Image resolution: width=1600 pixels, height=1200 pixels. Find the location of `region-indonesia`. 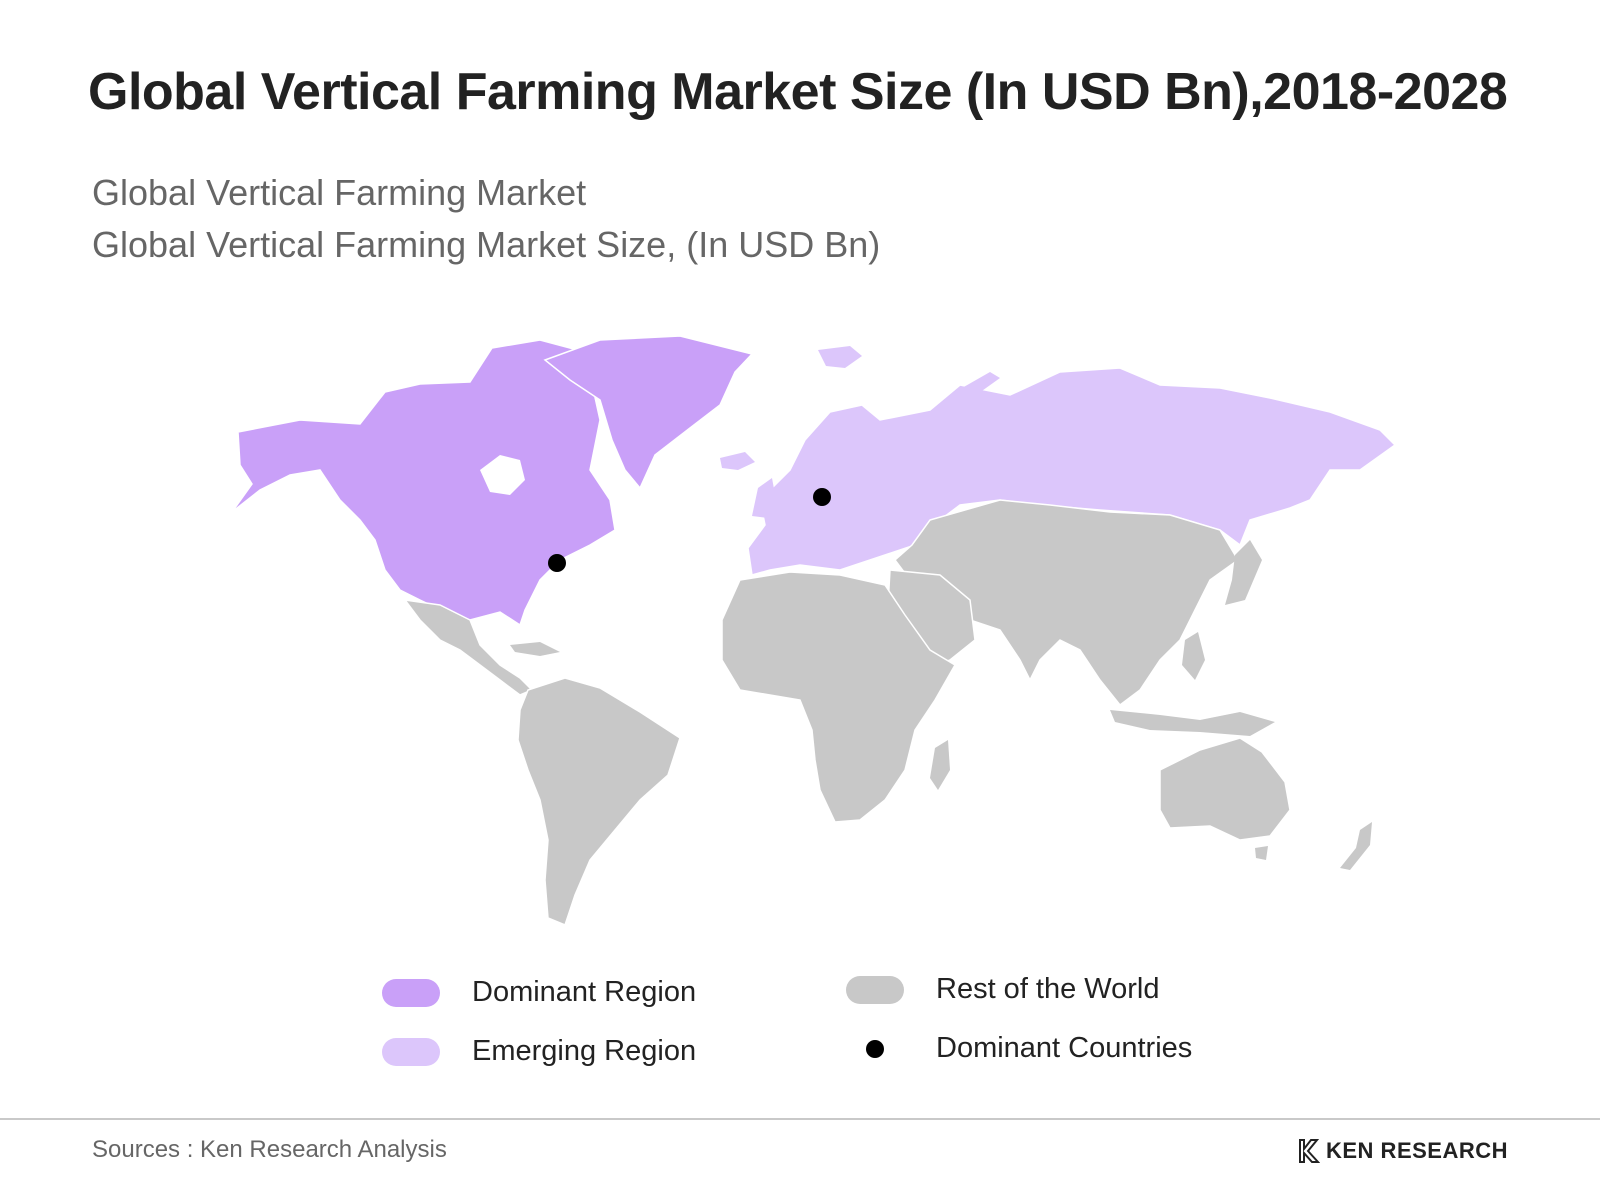

region-indonesia is located at coordinates (1192, 723).